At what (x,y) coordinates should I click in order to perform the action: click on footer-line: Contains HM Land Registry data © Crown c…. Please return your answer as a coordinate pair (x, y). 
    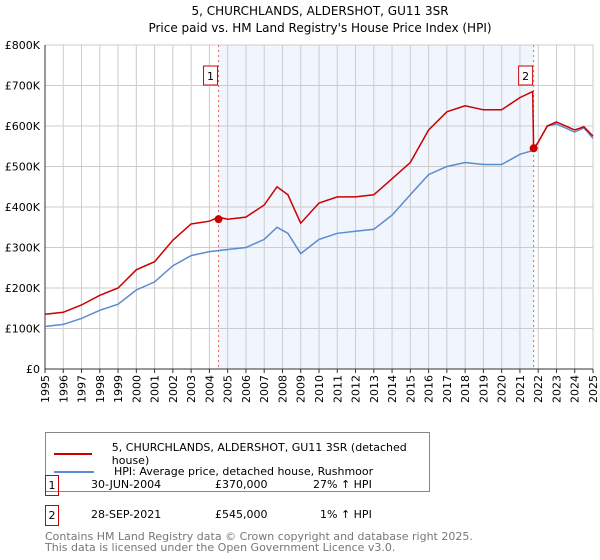
    Looking at the image, I should click on (259, 536).